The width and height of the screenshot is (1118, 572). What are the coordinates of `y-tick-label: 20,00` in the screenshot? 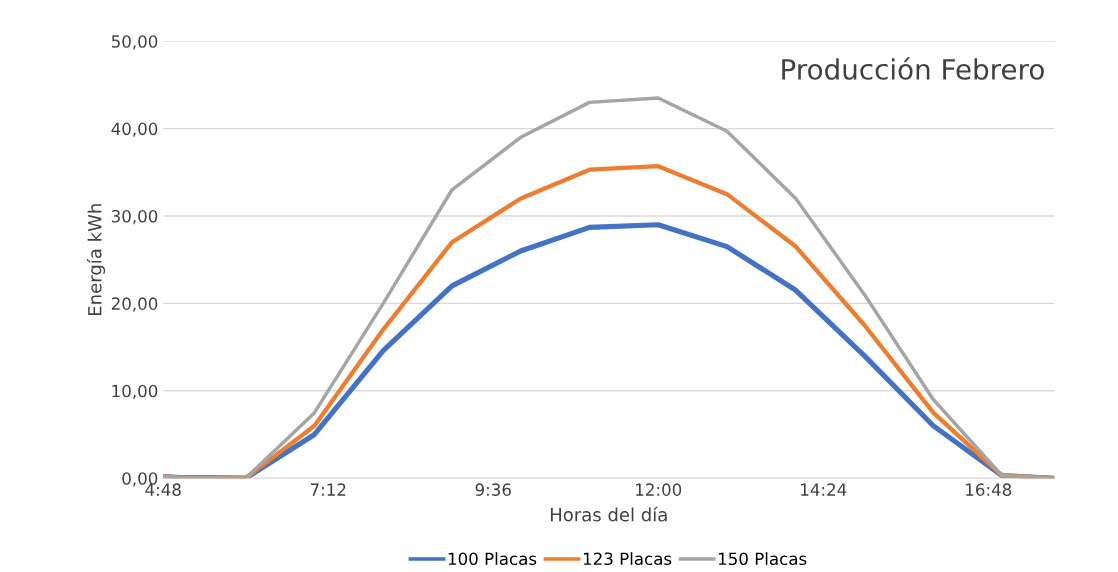 It's located at (134, 304).